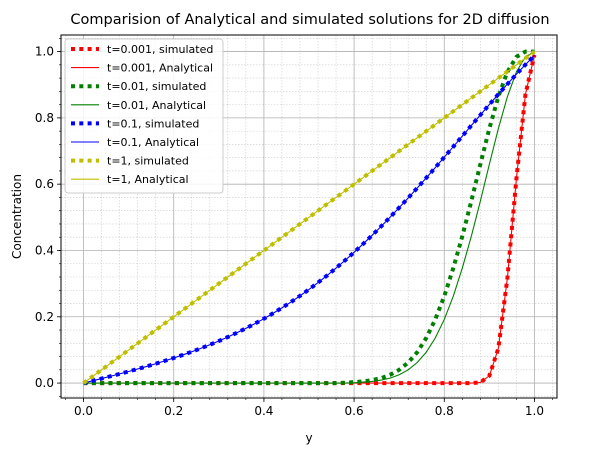  Describe the element at coordinates (308, 438) in the screenshot. I see `x-axis-label: y` at that location.